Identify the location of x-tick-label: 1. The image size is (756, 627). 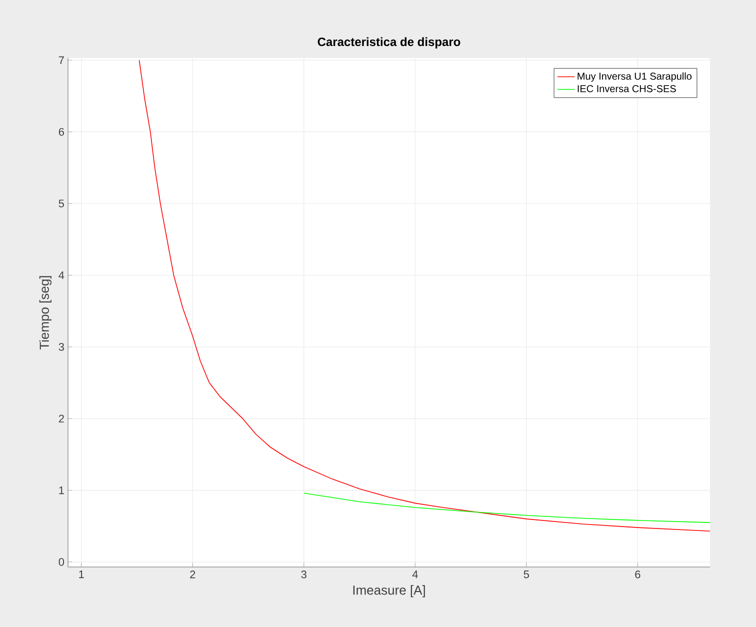
(81, 574).